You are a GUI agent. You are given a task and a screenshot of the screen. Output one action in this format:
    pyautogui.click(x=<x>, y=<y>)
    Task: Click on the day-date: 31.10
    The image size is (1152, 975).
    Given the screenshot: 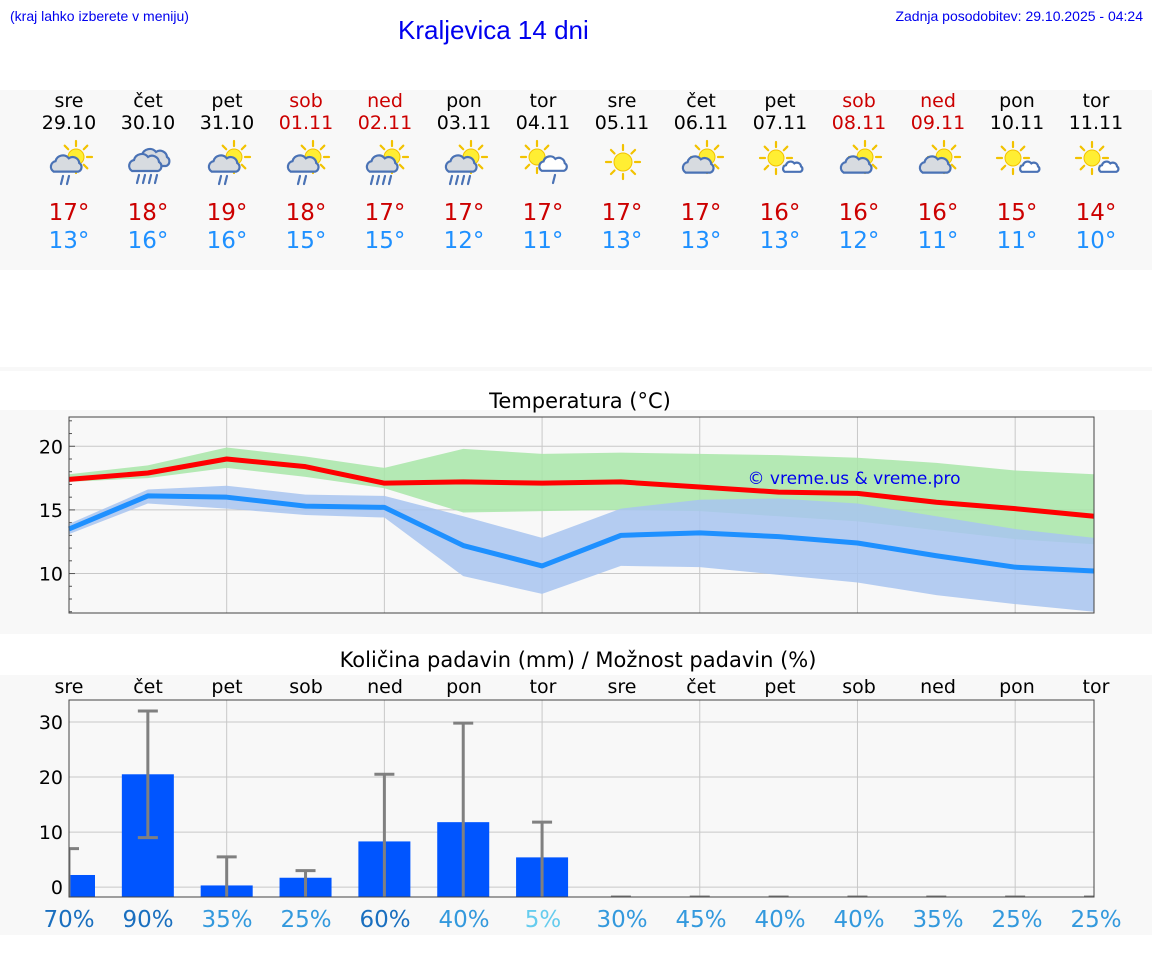 What is the action you would take?
    pyautogui.click(x=227, y=123)
    